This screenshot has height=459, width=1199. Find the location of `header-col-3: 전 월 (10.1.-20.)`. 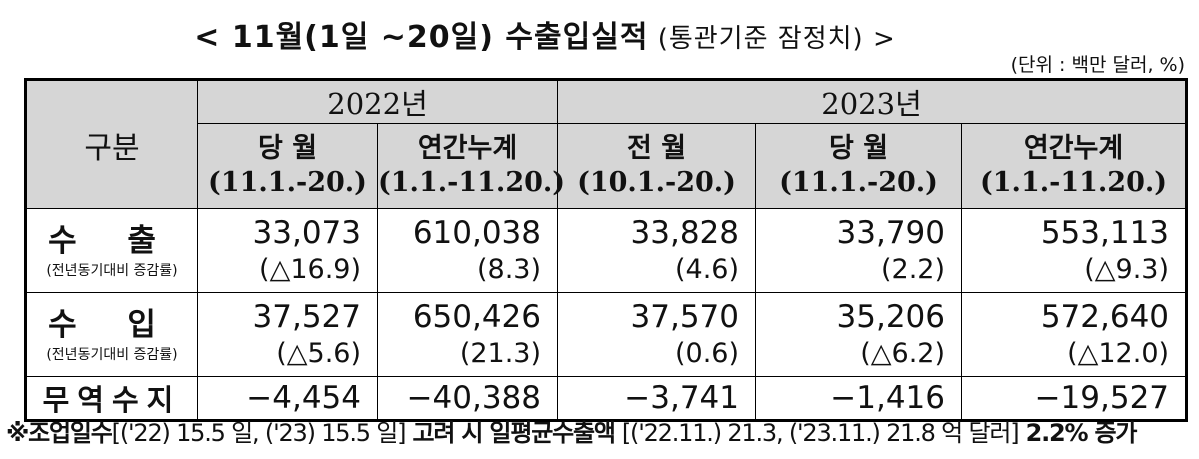

header-col-3: 전 월 (10.1.-20.) is located at coordinates (657, 166).